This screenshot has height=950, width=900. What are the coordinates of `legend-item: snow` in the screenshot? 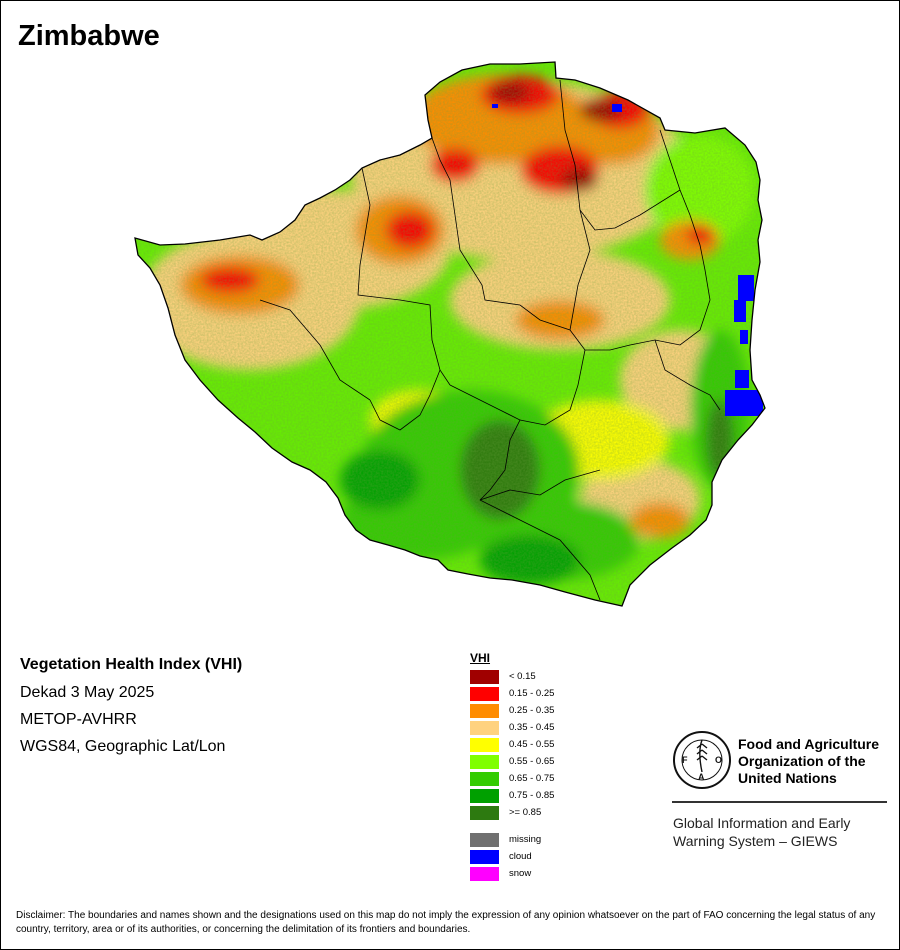 It's located at (512, 873).